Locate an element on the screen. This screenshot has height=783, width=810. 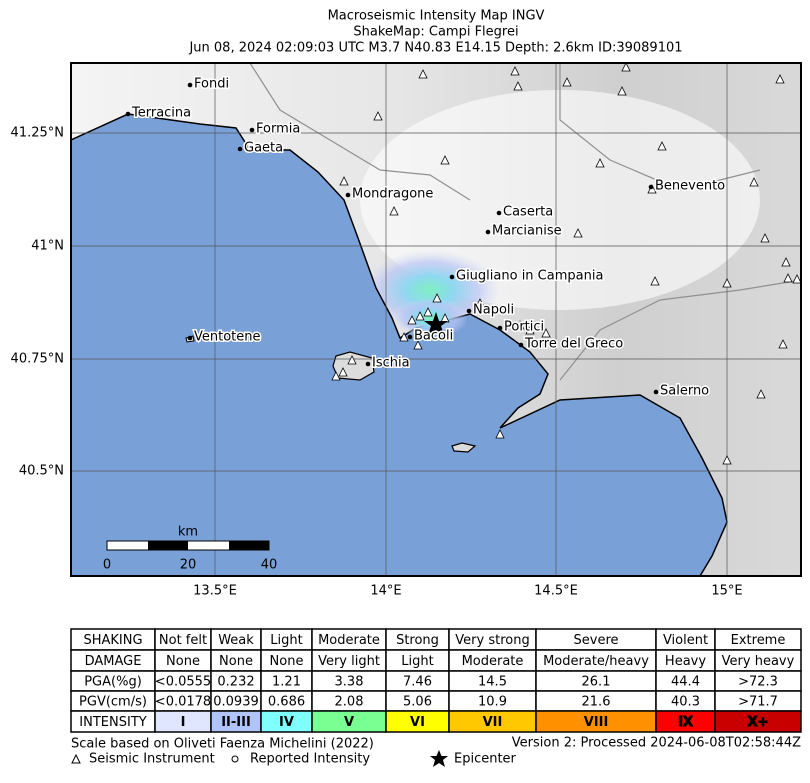
place-label: Fondi is located at coordinates (211, 84).